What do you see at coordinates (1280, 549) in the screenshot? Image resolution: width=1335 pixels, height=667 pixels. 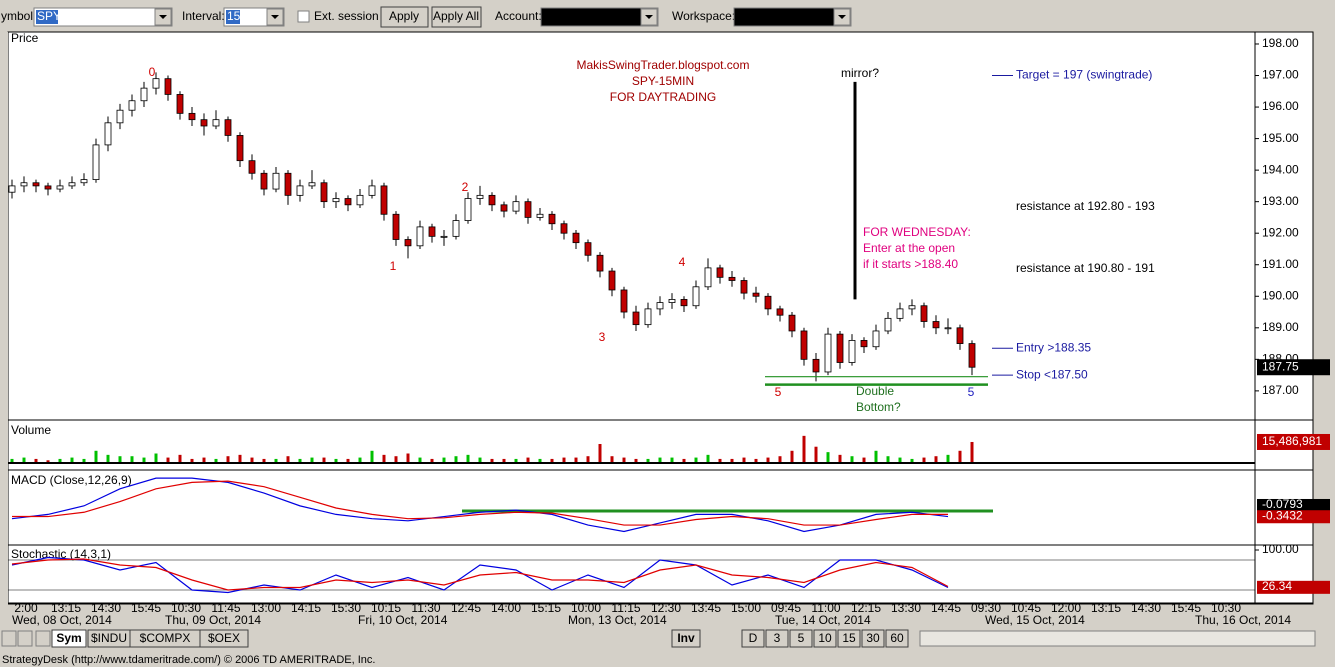 I see `y-tick-label: 100.00` at bounding box center [1280, 549].